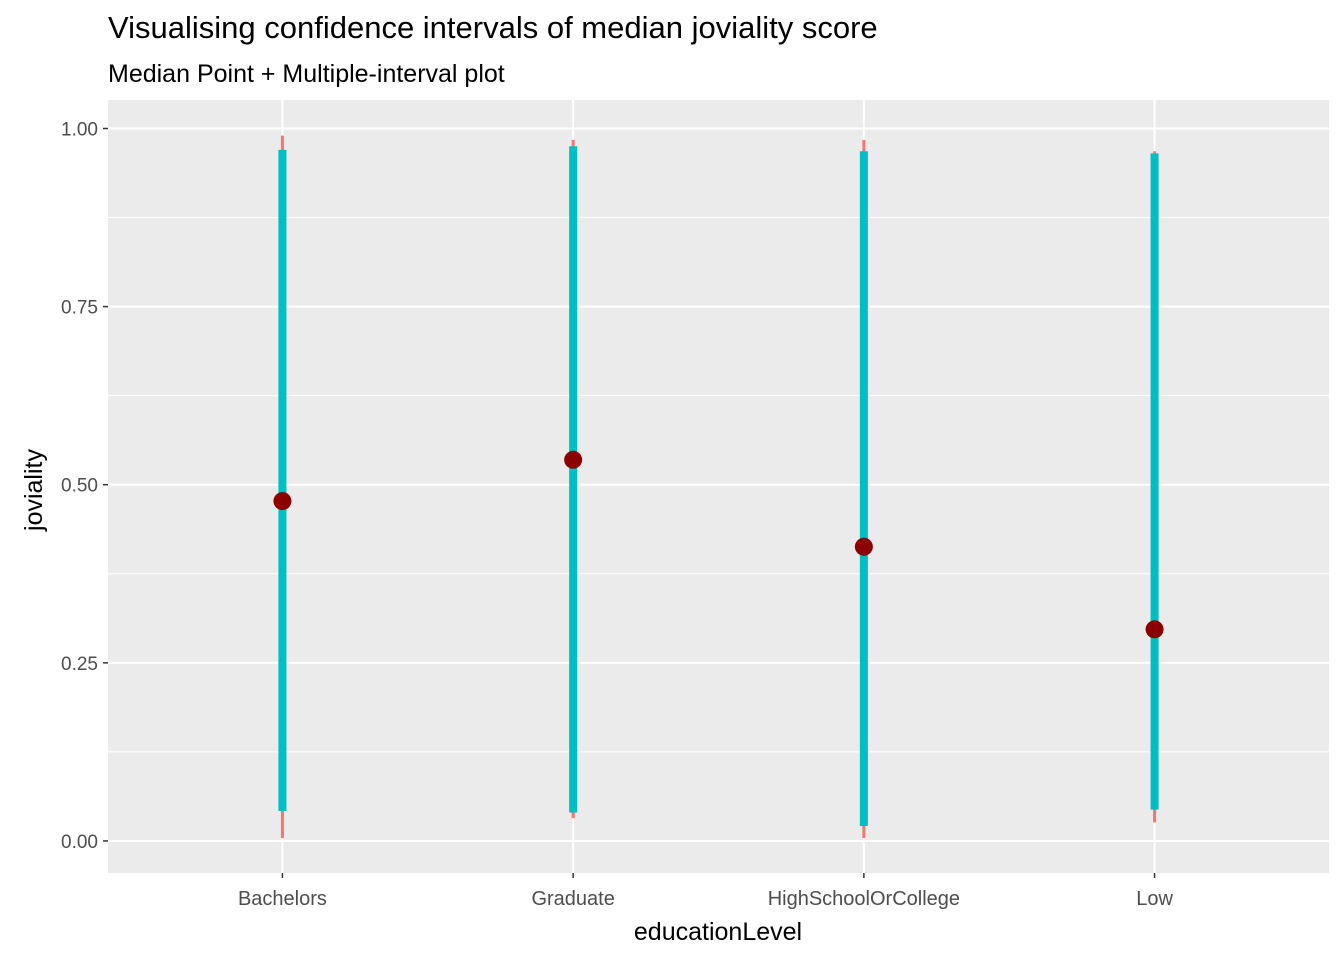 Image resolution: width=1344 pixels, height=960 pixels. I want to click on median-point-HighSchoolOrCollege, so click(863, 546).